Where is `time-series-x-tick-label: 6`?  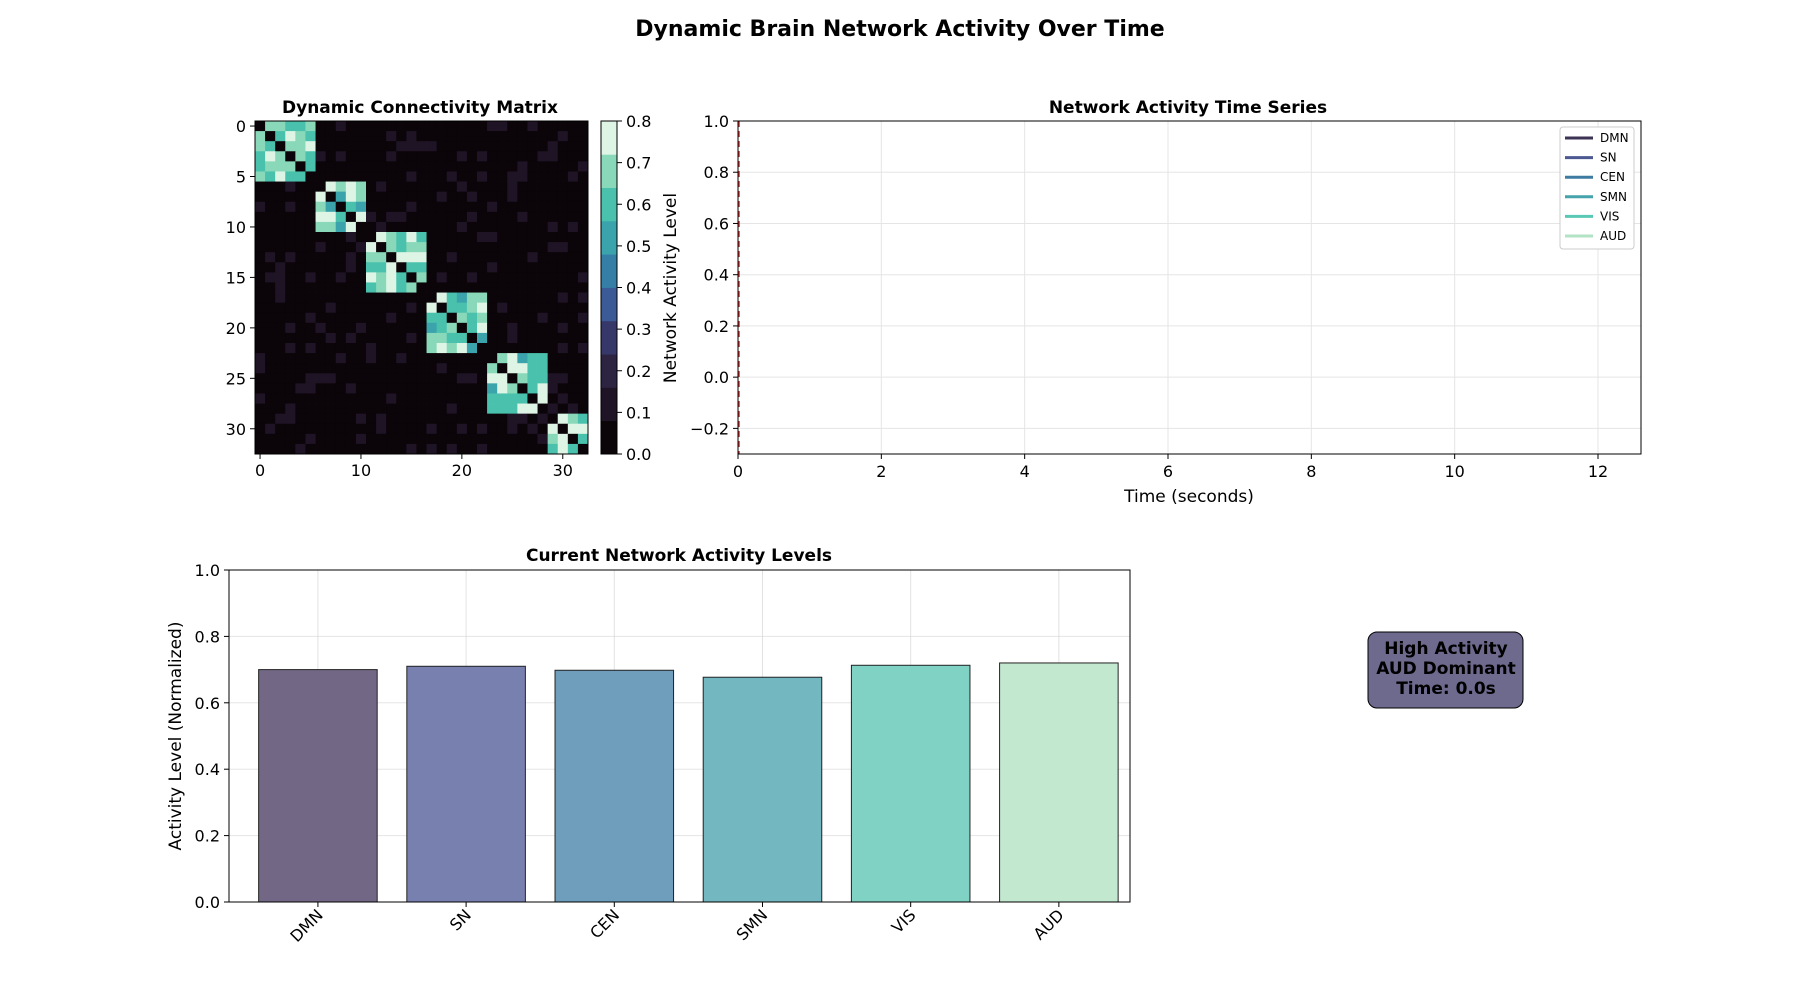 time-series-x-tick-label: 6 is located at coordinates (1168, 471).